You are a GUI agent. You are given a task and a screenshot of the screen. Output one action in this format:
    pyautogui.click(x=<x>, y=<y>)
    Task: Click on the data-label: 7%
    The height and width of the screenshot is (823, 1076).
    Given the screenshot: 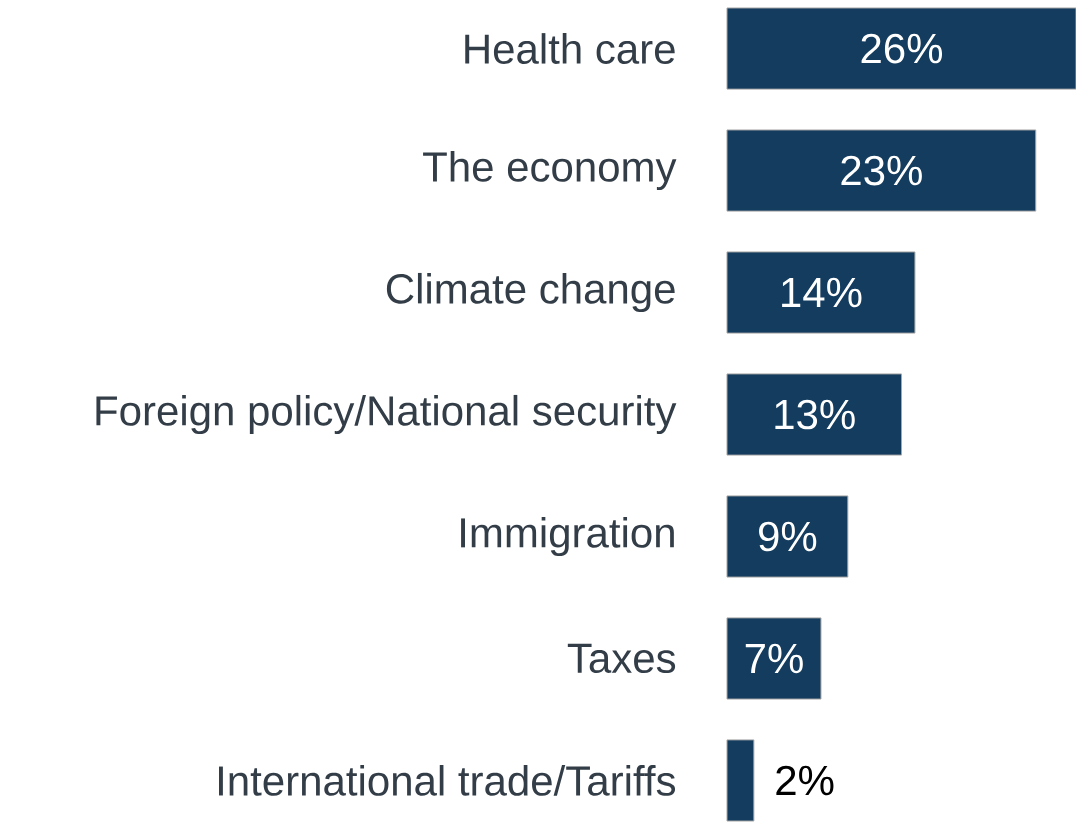 What is the action you would take?
    pyautogui.click(x=774, y=658)
    